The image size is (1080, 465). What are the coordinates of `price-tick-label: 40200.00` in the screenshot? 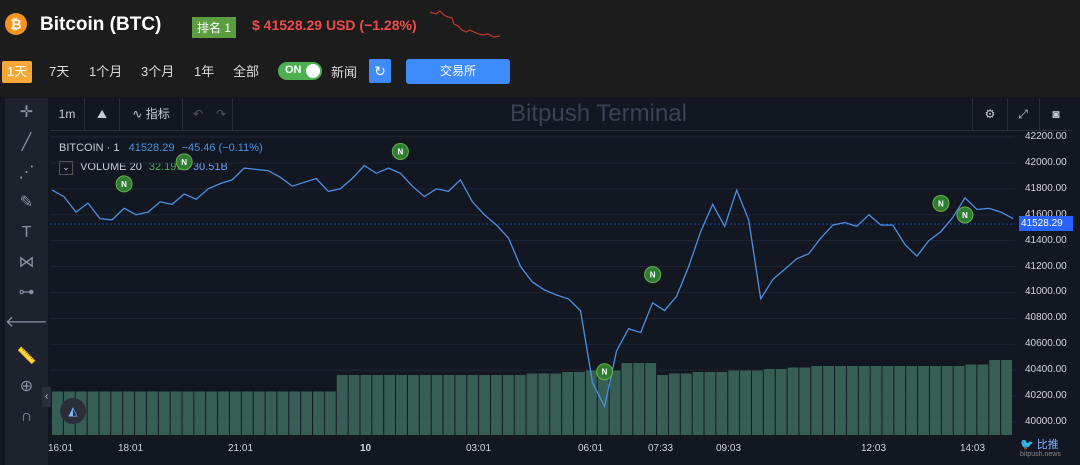 It's located at (1046, 396).